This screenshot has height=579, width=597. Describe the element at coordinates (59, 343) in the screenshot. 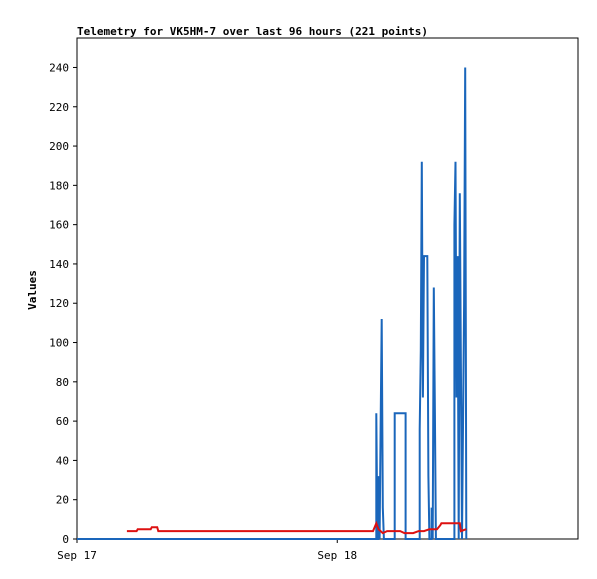

I see `y-tick-label: 100` at that location.